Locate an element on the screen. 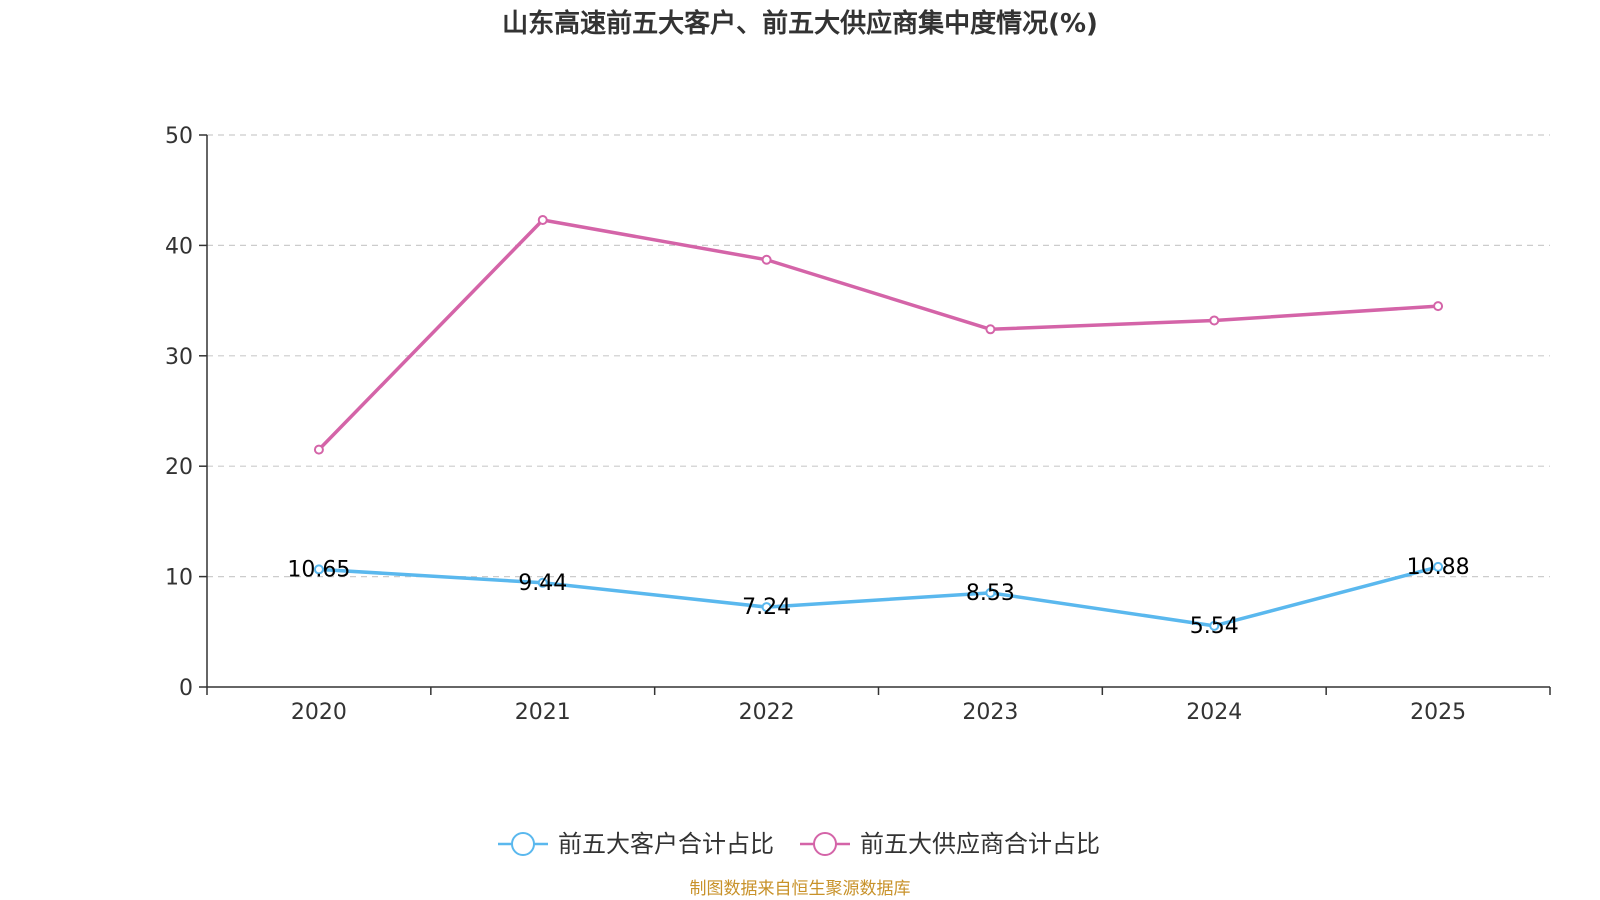 This screenshot has height=900, width=1600. x-tick-label-2023: 2023 is located at coordinates (990, 712).